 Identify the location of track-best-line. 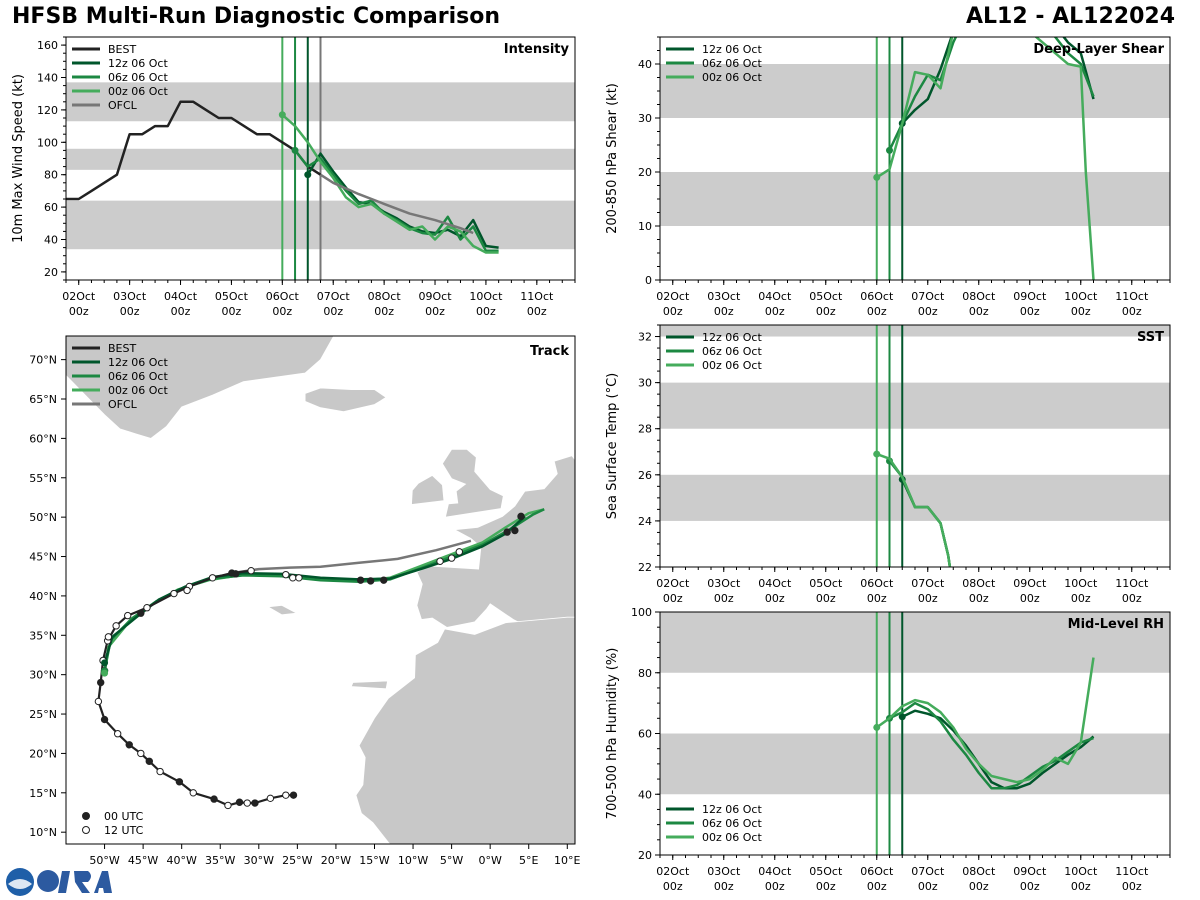
(195, 688).